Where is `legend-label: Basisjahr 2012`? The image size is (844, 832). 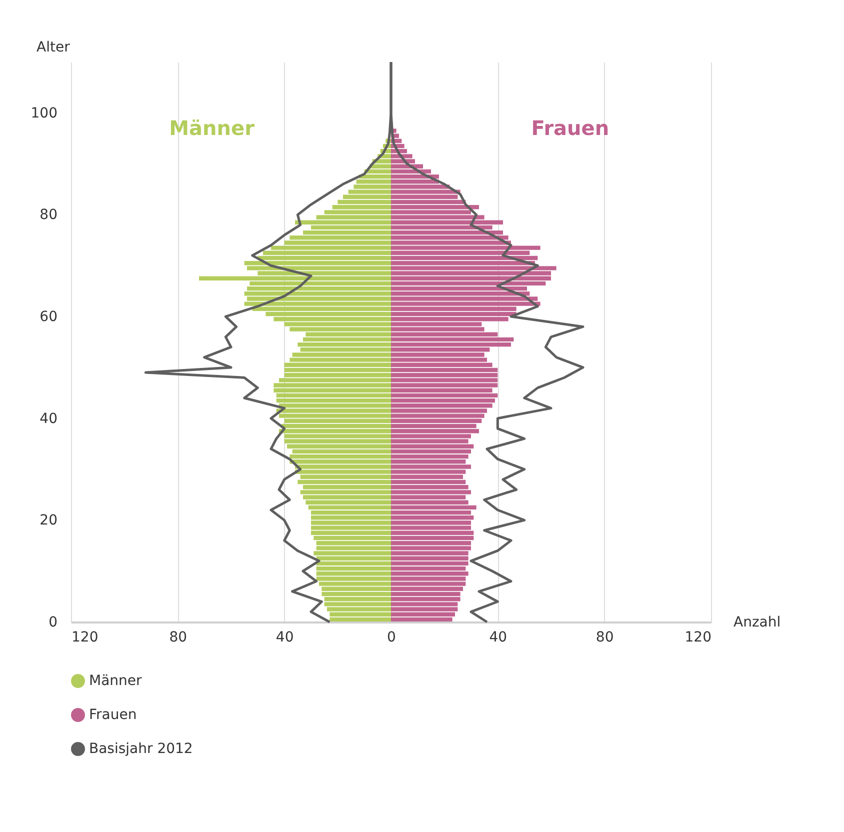 legend-label: Basisjahr 2012 is located at coordinates (141, 749).